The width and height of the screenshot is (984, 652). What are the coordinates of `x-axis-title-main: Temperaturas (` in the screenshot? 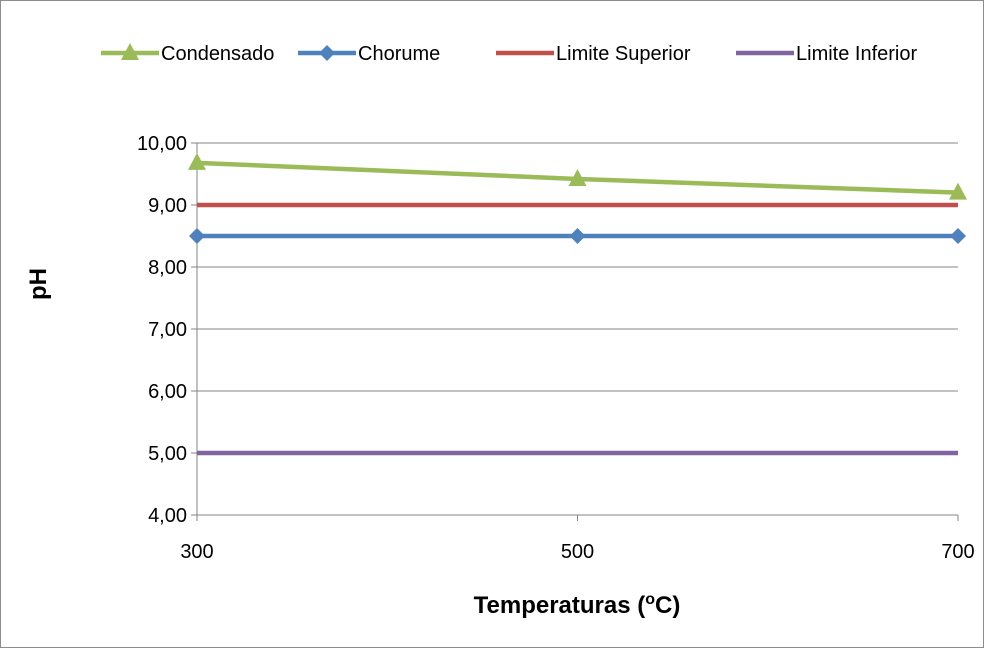 It's located at (560, 605).